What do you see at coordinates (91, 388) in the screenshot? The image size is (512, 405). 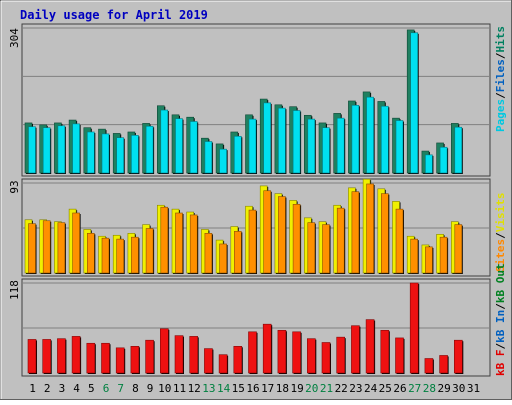 I see `x-tick-label-day-5: 5` at bounding box center [91, 388].